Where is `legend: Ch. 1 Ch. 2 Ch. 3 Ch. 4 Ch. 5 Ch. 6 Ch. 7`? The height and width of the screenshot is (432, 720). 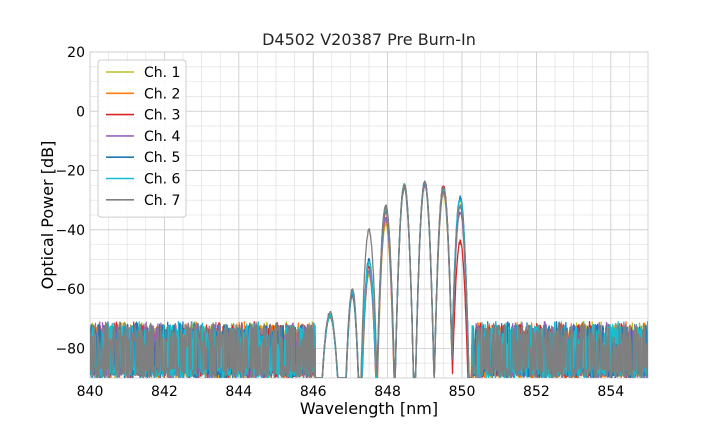 legend: Ch. 1 Ch. 2 Ch. 3 Ch. 4 Ch. 5 Ch. 6 Ch. 7 is located at coordinates (142, 138).